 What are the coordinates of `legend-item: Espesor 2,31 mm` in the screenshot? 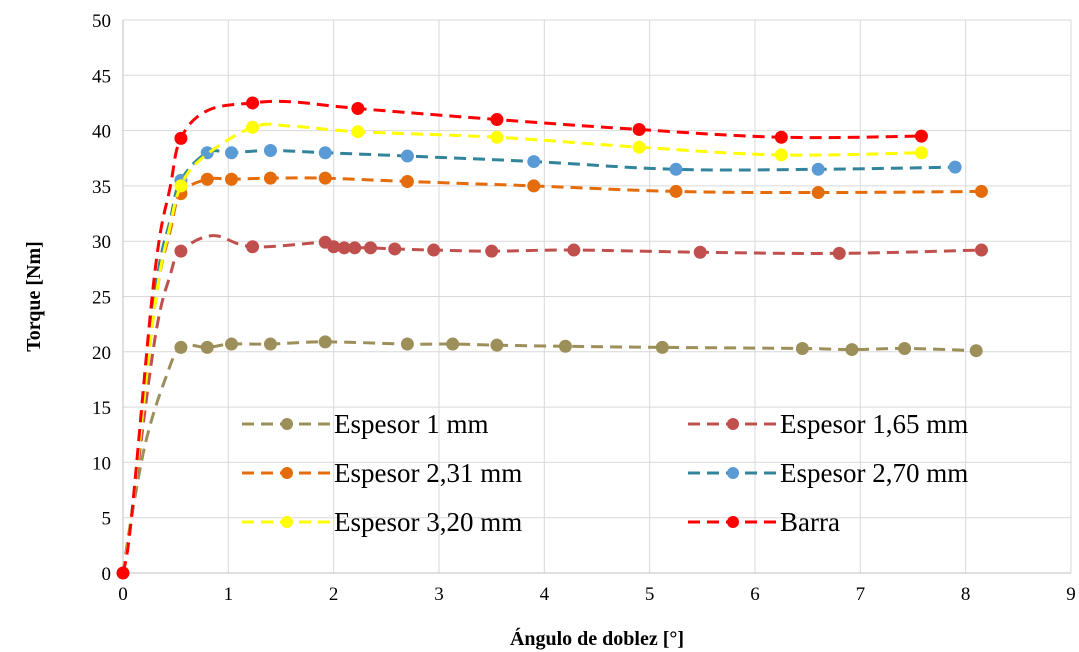 It's located at (382, 473).